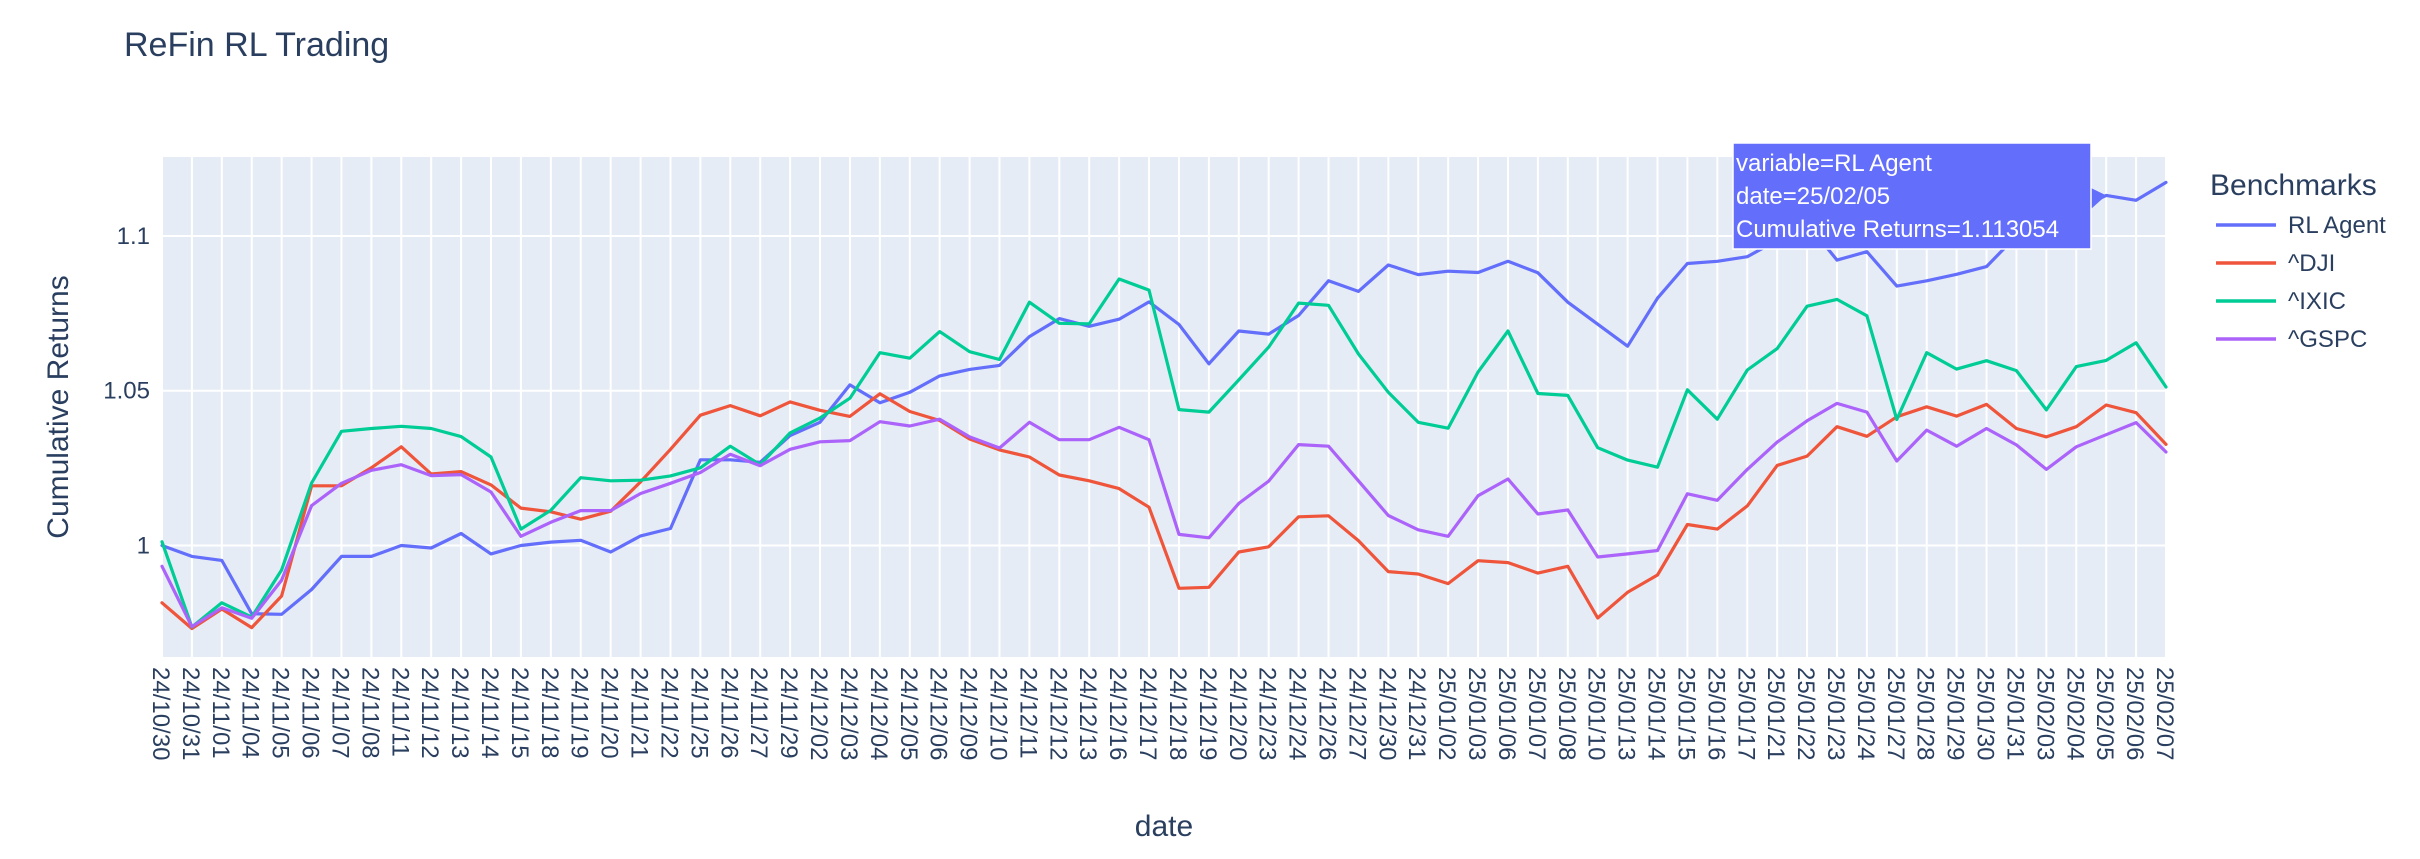 Image resolution: width=2420 pixels, height=859 pixels. What do you see at coordinates (519, 713) in the screenshot?
I see `x-tick-label: 24/11/15` at bounding box center [519, 713].